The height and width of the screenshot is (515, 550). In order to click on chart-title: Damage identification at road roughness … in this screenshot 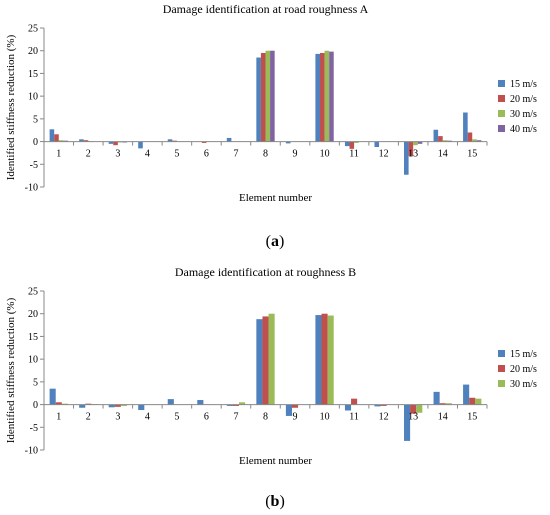, I will do `click(266, 9)`.